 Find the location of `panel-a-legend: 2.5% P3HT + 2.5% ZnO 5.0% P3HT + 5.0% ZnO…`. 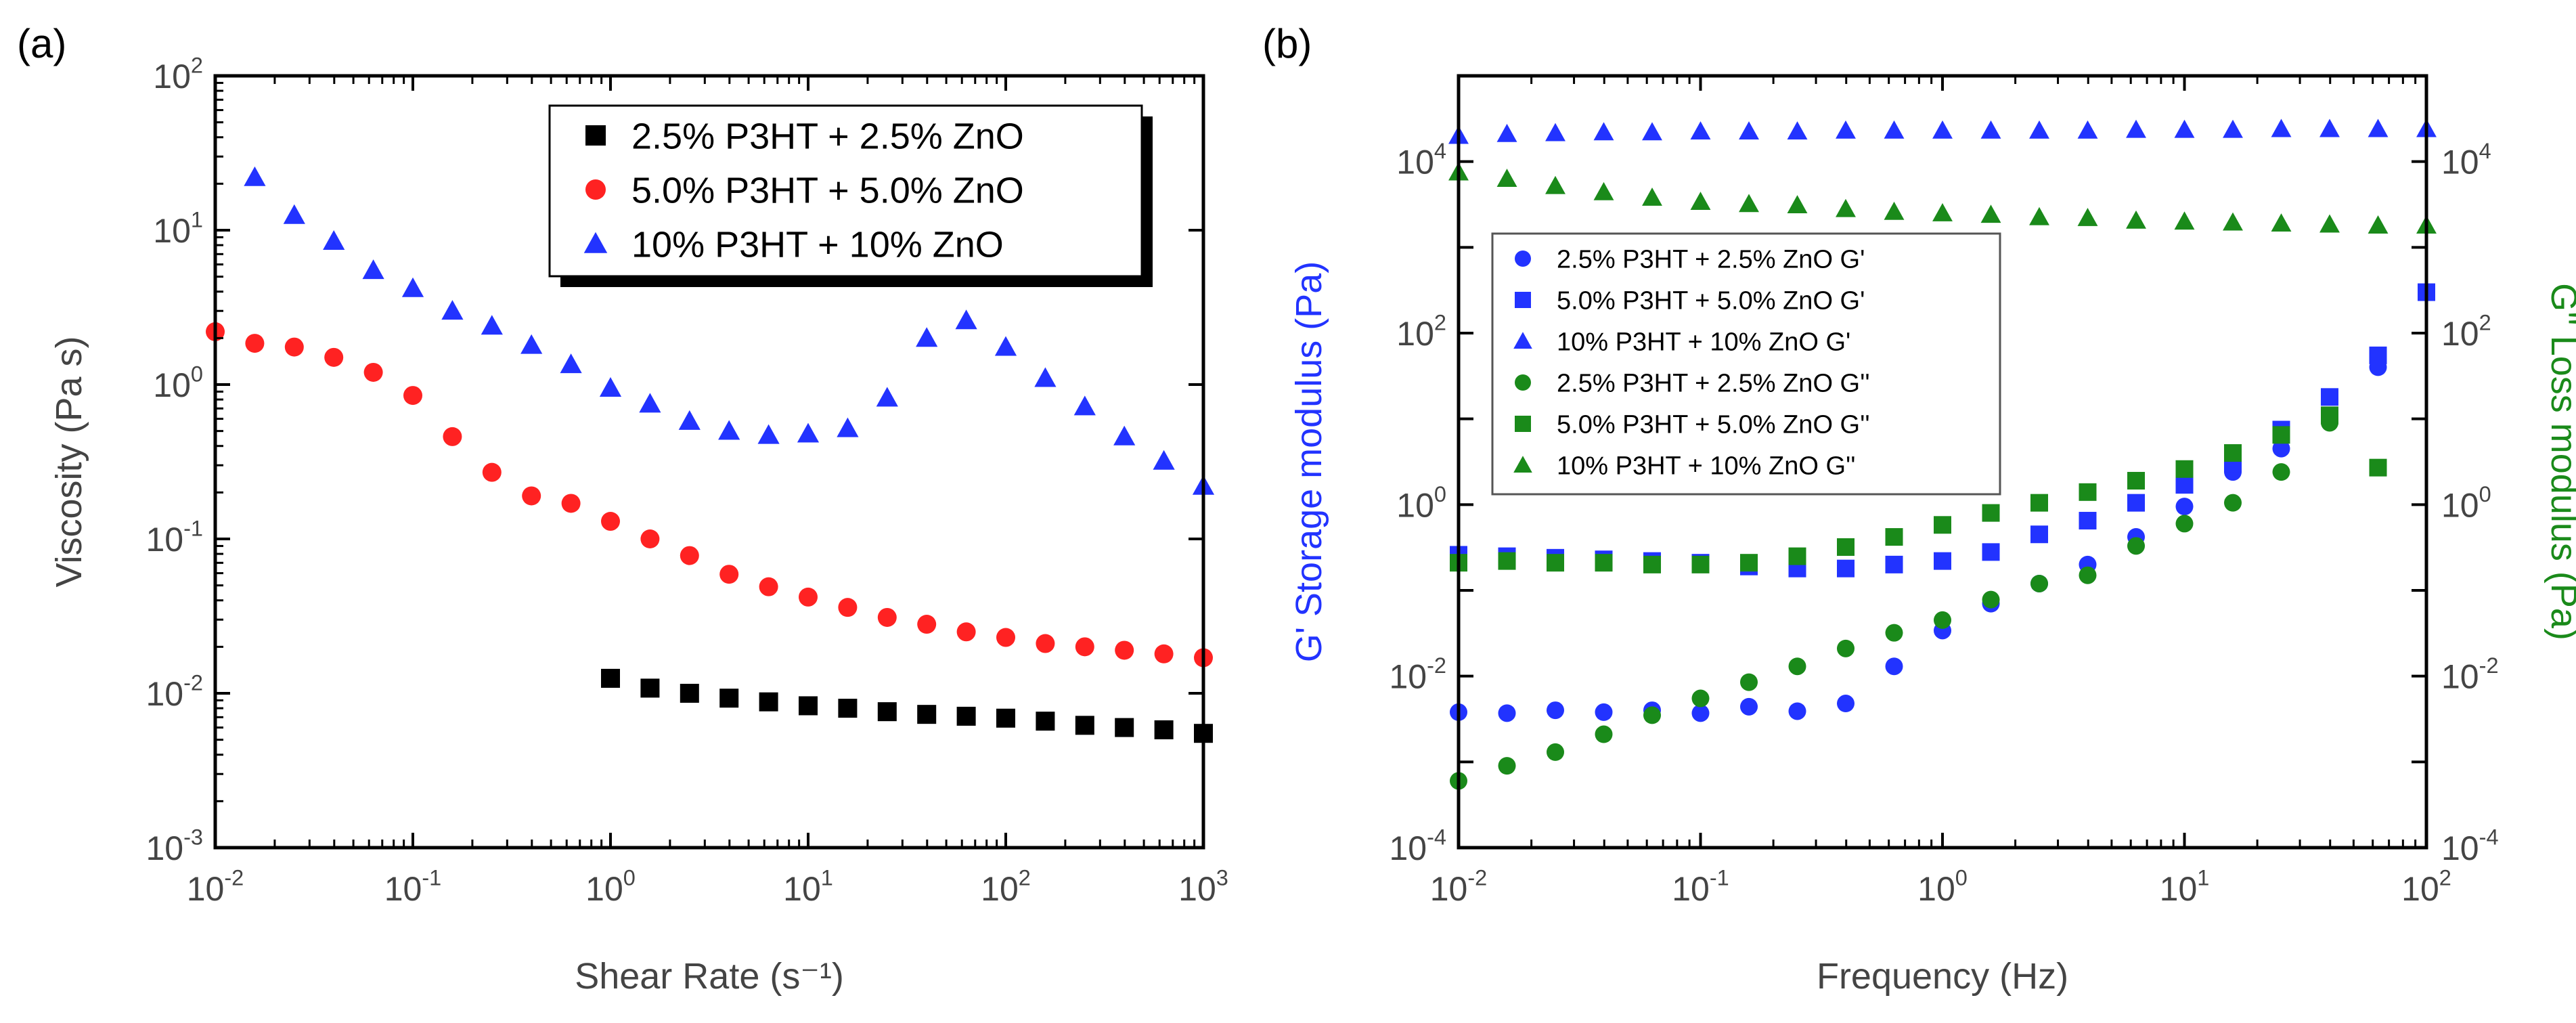

panel-a-legend: 2.5% P3HT + 2.5% ZnO 5.0% P3HT + 5.0% ZnO… is located at coordinates (850, 195).